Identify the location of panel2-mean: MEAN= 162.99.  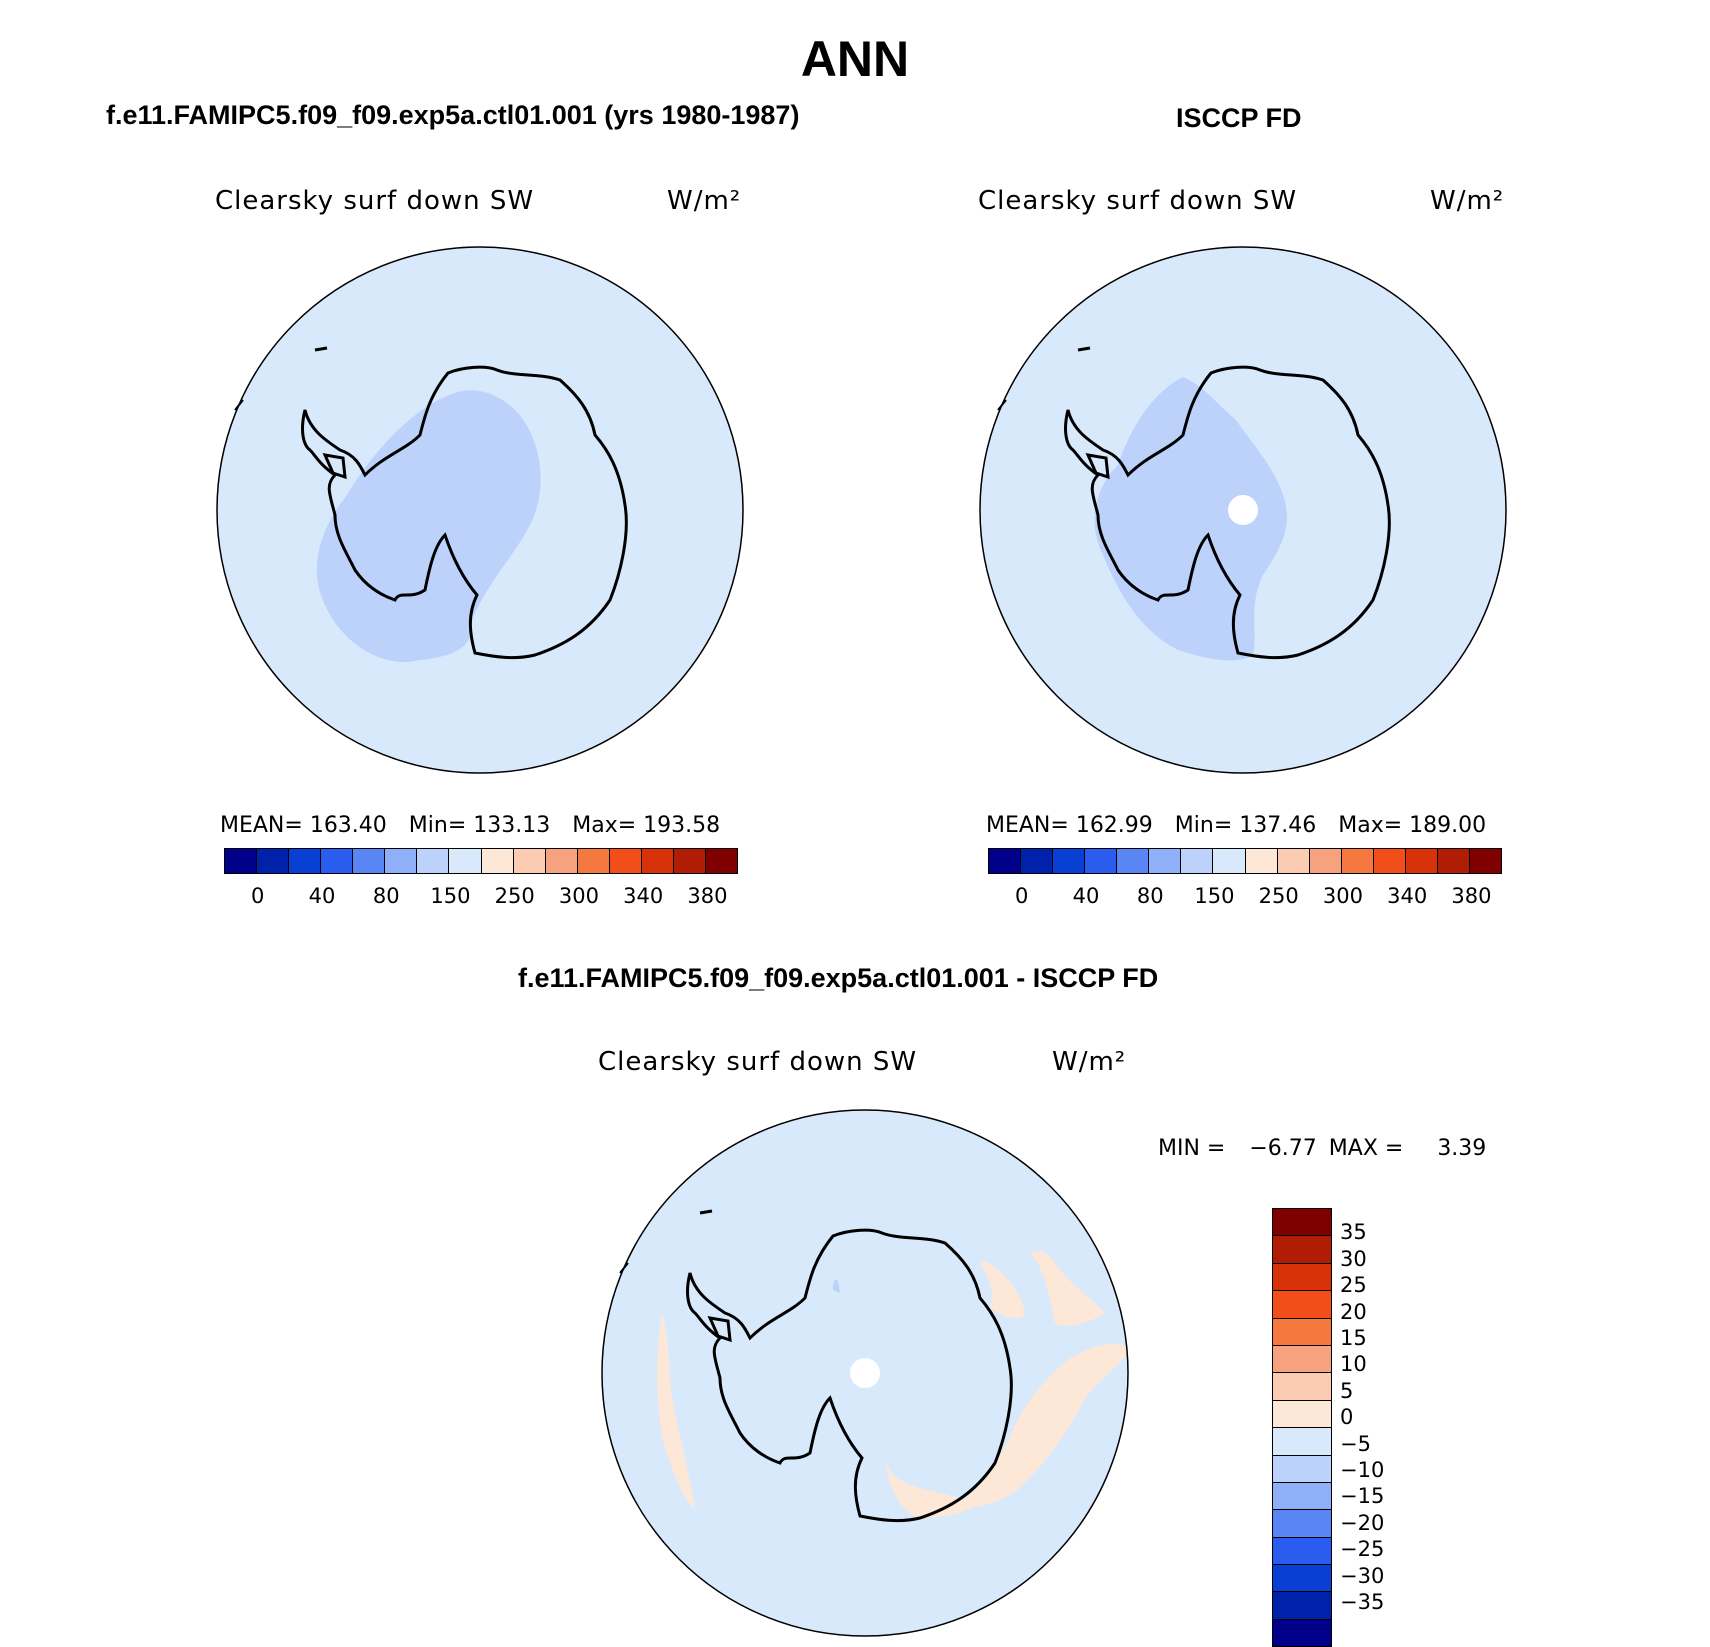
(1069, 825).